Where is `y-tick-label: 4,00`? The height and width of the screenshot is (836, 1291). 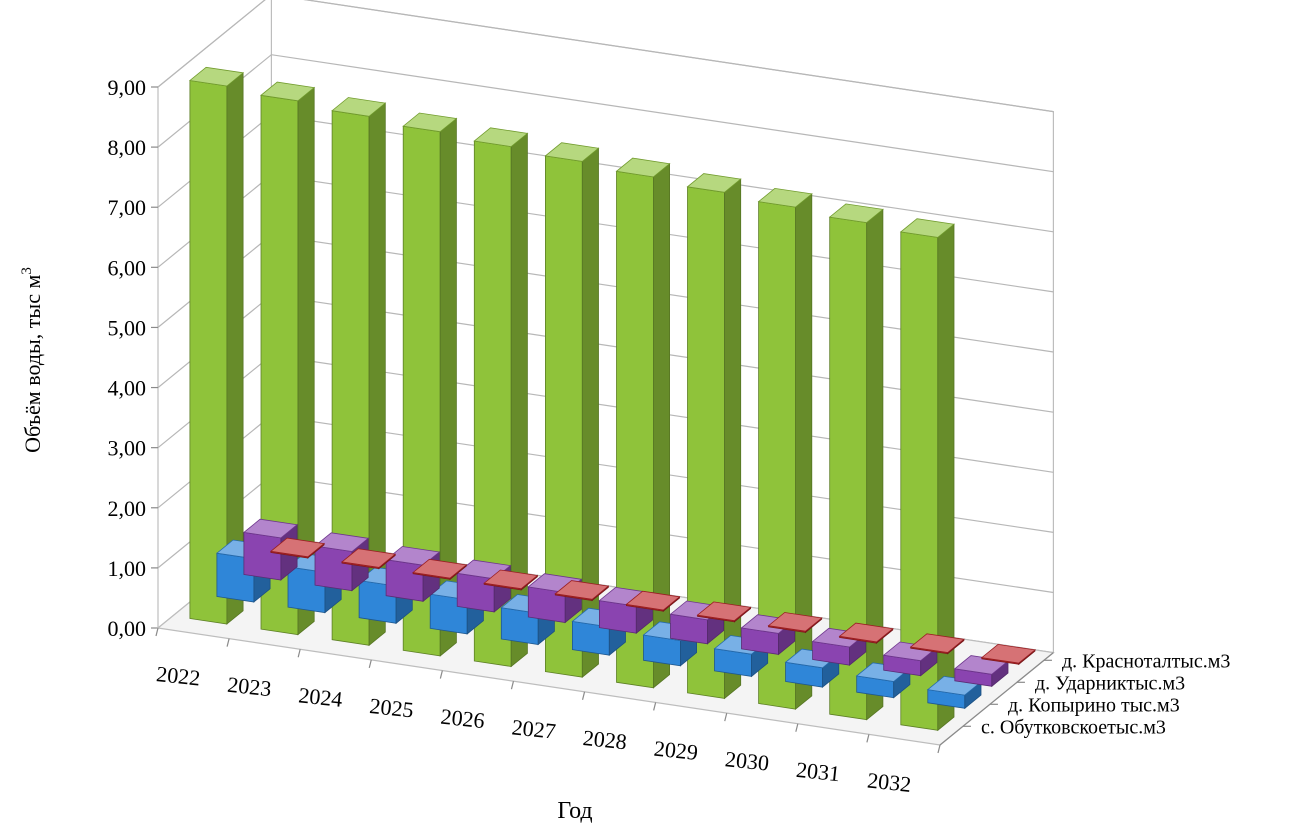
y-tick-label: 4,00 is located at coordinates (127, 388).